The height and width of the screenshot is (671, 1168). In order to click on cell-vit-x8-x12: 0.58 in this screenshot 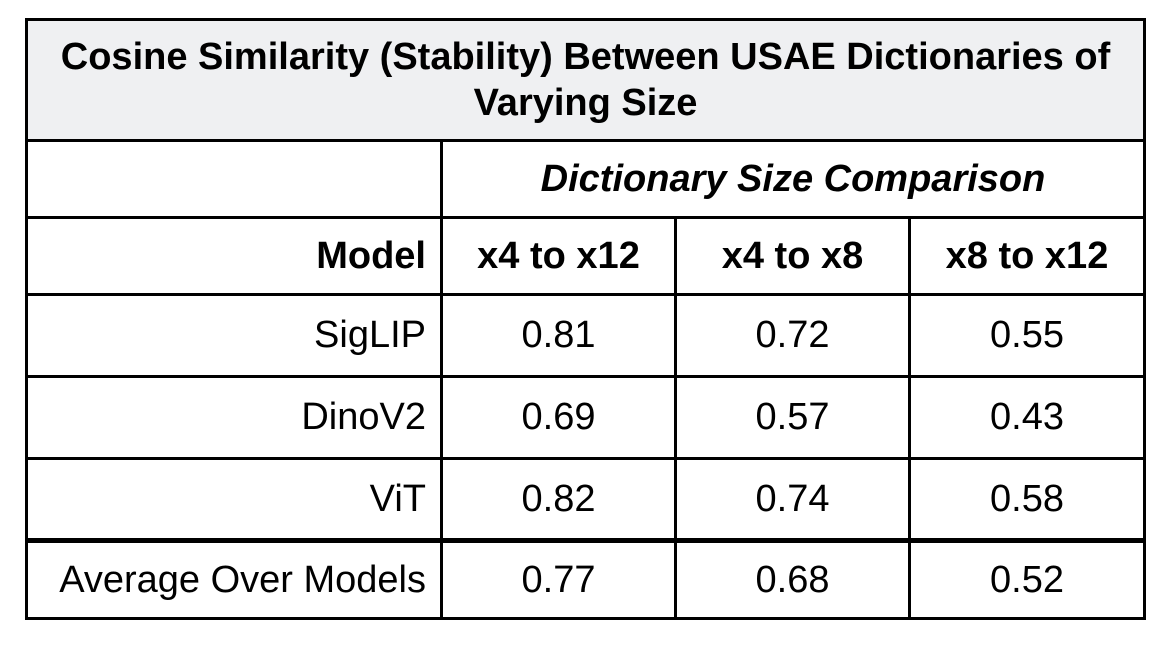, I will do `click(1027, 499)`.